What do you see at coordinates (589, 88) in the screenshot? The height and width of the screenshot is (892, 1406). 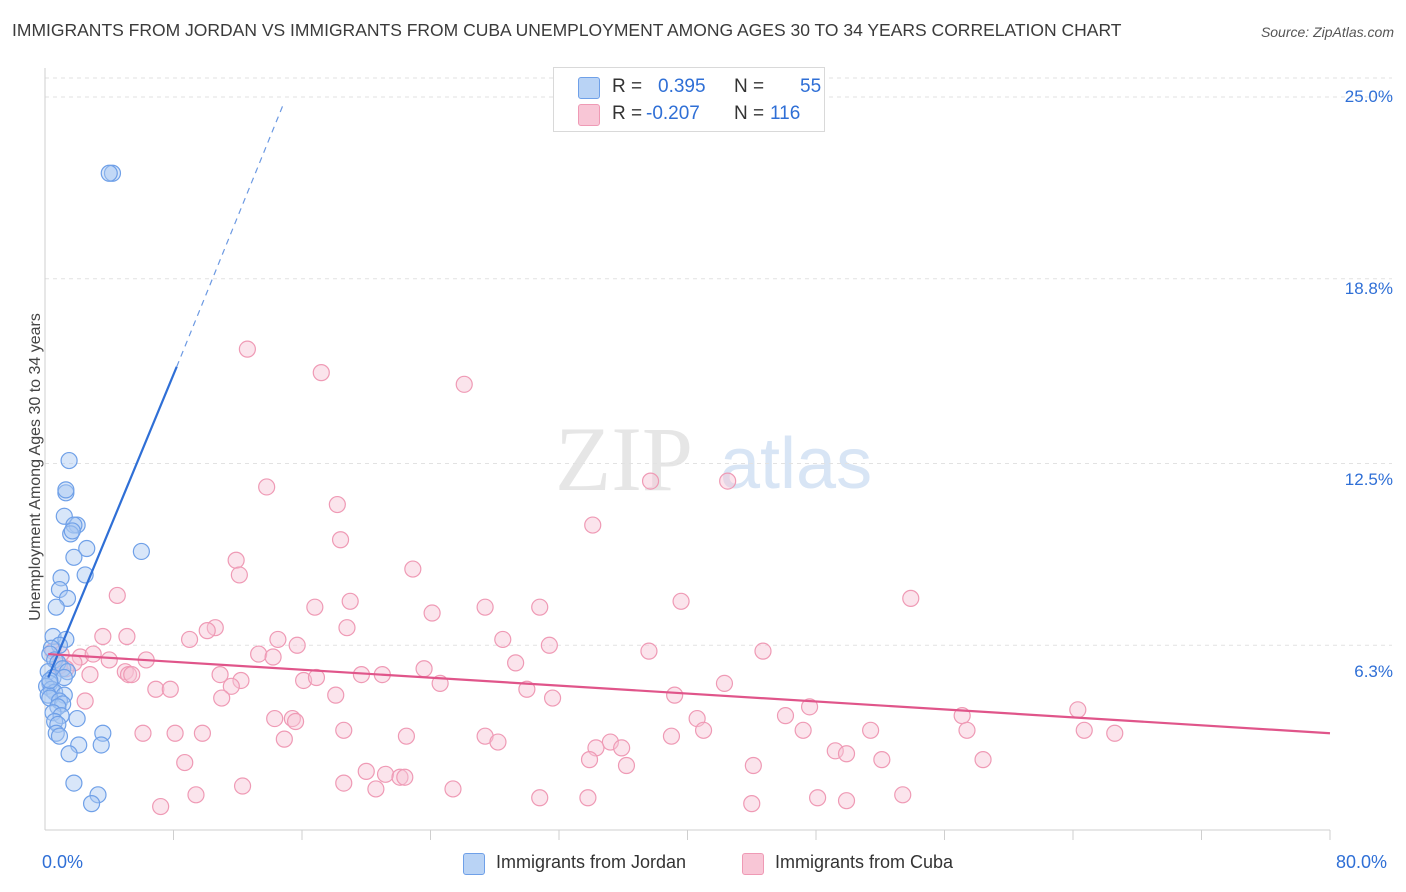 I see `jordan-swatch` at bounding box center [589, 88].